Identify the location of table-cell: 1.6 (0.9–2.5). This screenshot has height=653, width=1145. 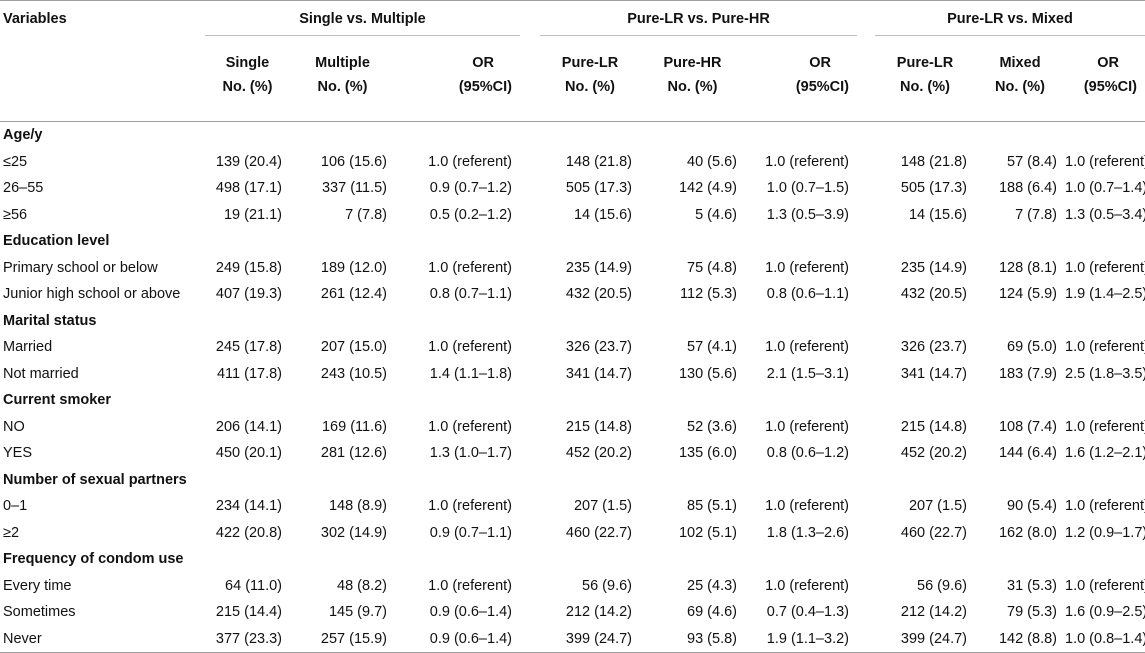
(1105, 612).